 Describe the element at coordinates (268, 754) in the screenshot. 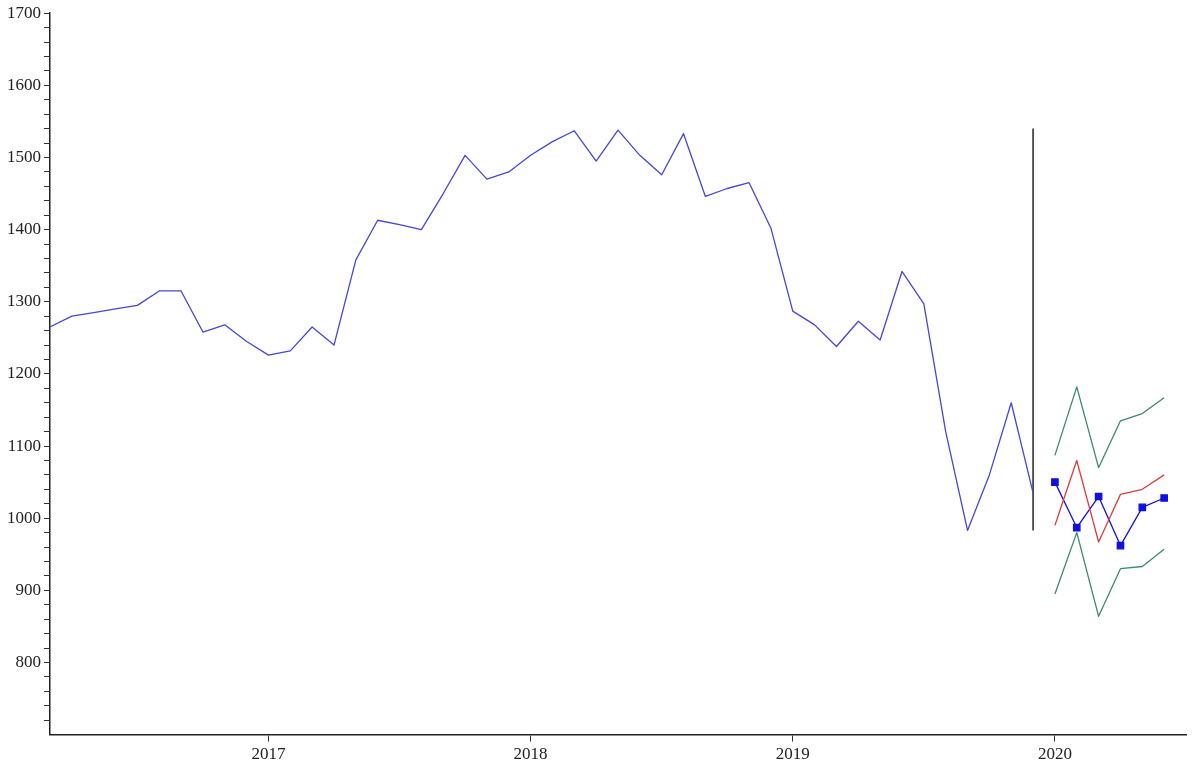

I see `x-tick-label: 2017` at that location.